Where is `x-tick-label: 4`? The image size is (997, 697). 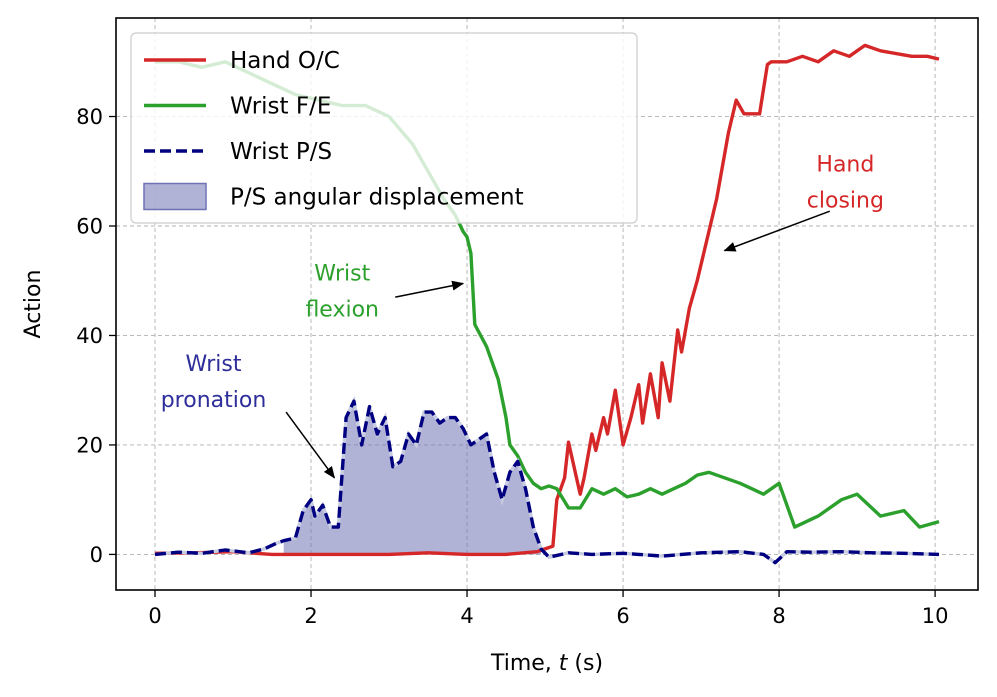 x-tick-label: 4 is located at coordinates (466, 616).